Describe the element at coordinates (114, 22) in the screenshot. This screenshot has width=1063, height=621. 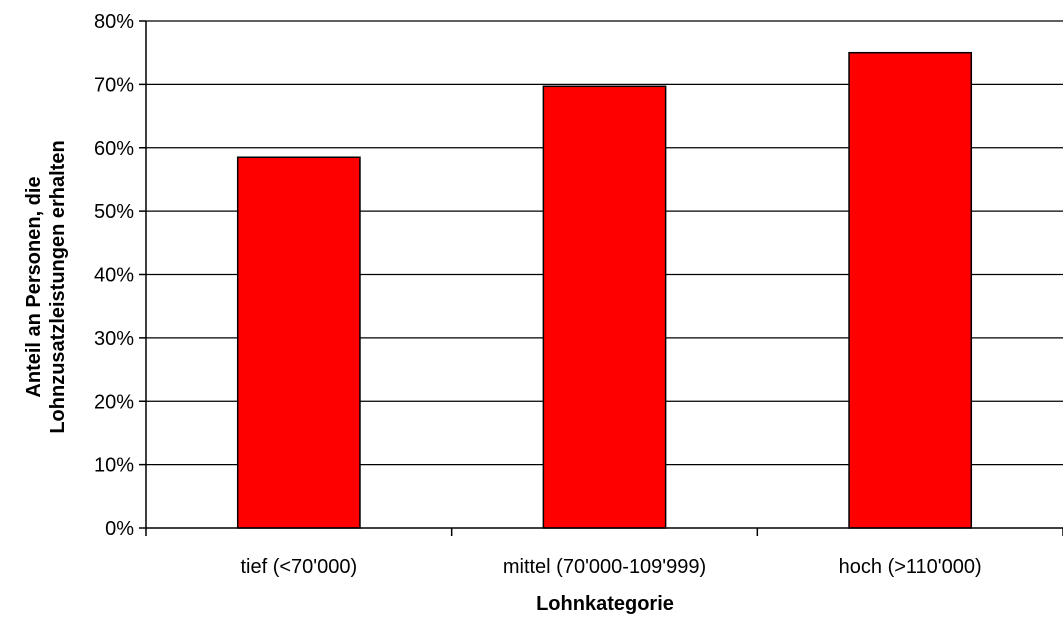
I see `y-tick-label: 80%` at that location.